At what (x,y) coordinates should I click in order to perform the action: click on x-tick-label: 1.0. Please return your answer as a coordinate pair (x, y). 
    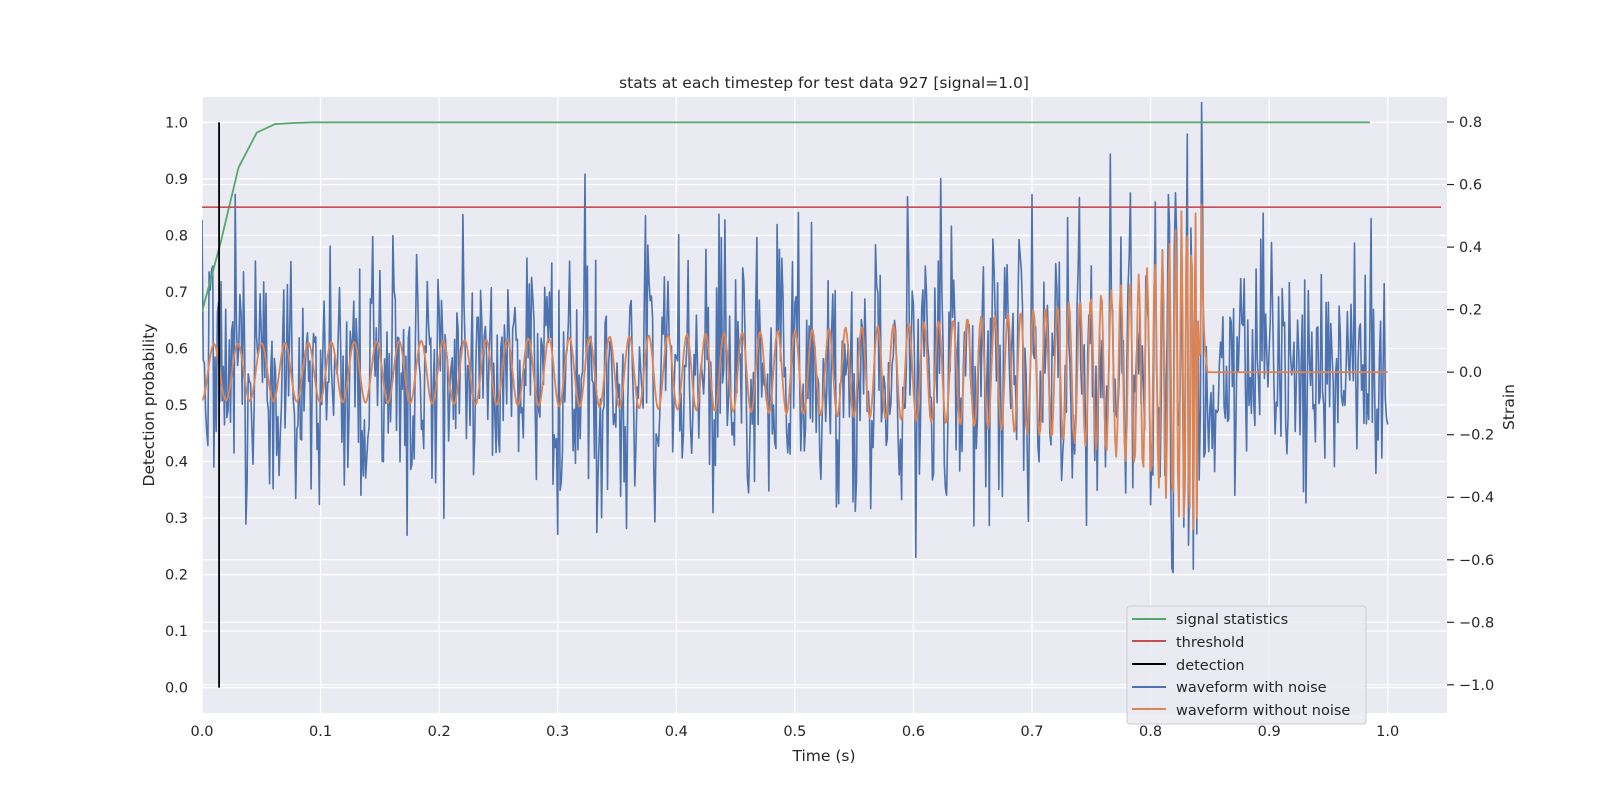
    Looking at the image, I should click on (1387, 732).